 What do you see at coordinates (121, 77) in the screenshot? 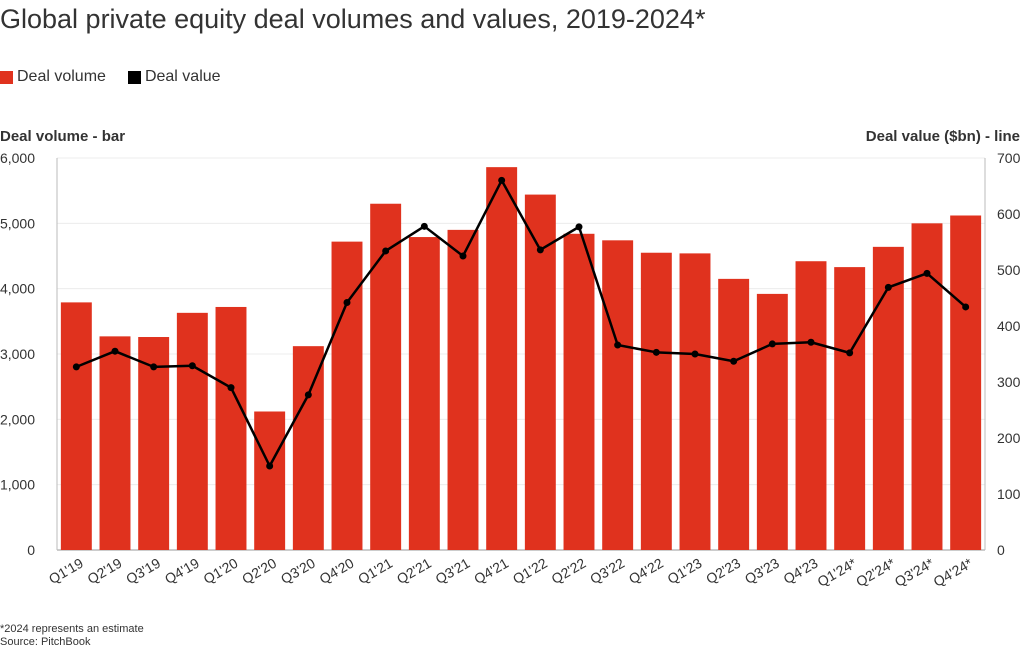
I see `legend: Deal volume Deal value` at bounding box center [121, 77].